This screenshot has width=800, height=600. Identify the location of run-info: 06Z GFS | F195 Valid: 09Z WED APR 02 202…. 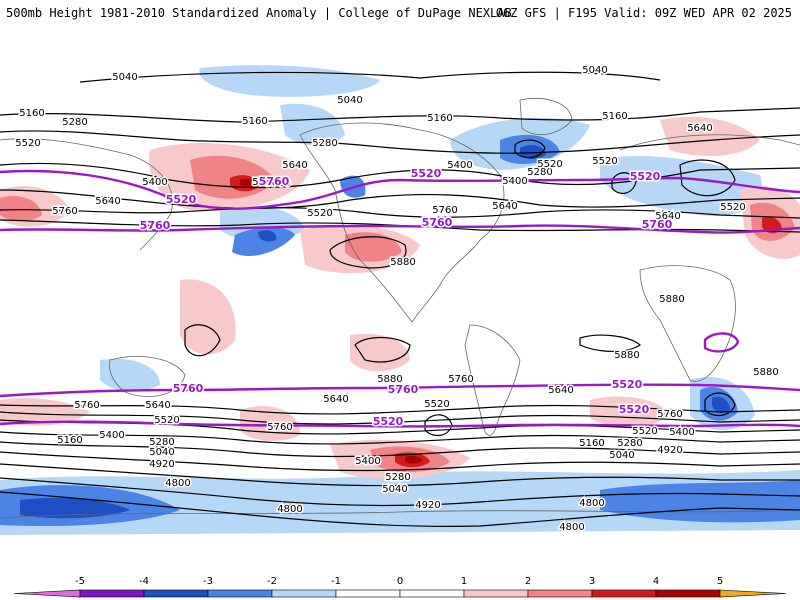
(643, 13).